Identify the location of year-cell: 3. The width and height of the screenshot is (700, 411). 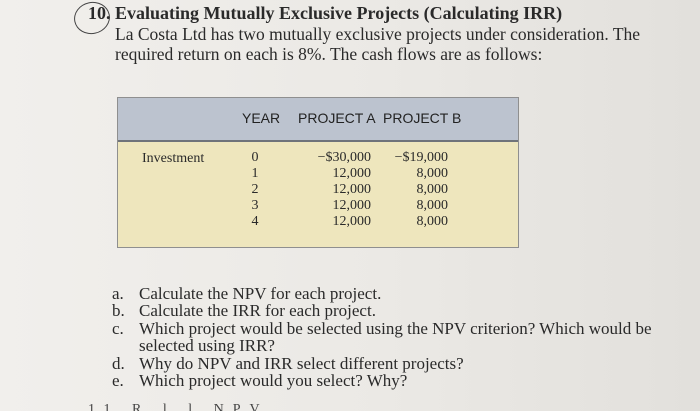
(255, 205).